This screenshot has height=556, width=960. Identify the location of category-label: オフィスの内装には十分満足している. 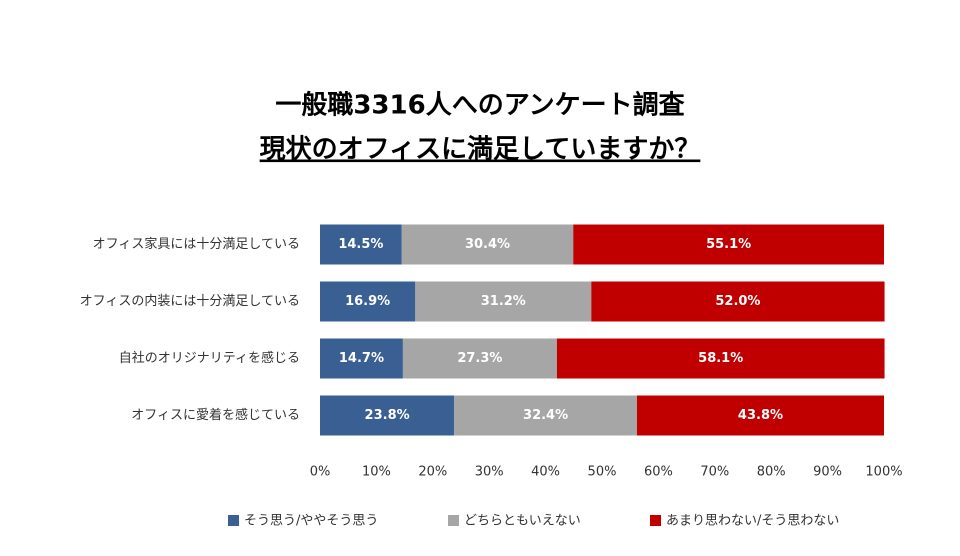
(190, 301).